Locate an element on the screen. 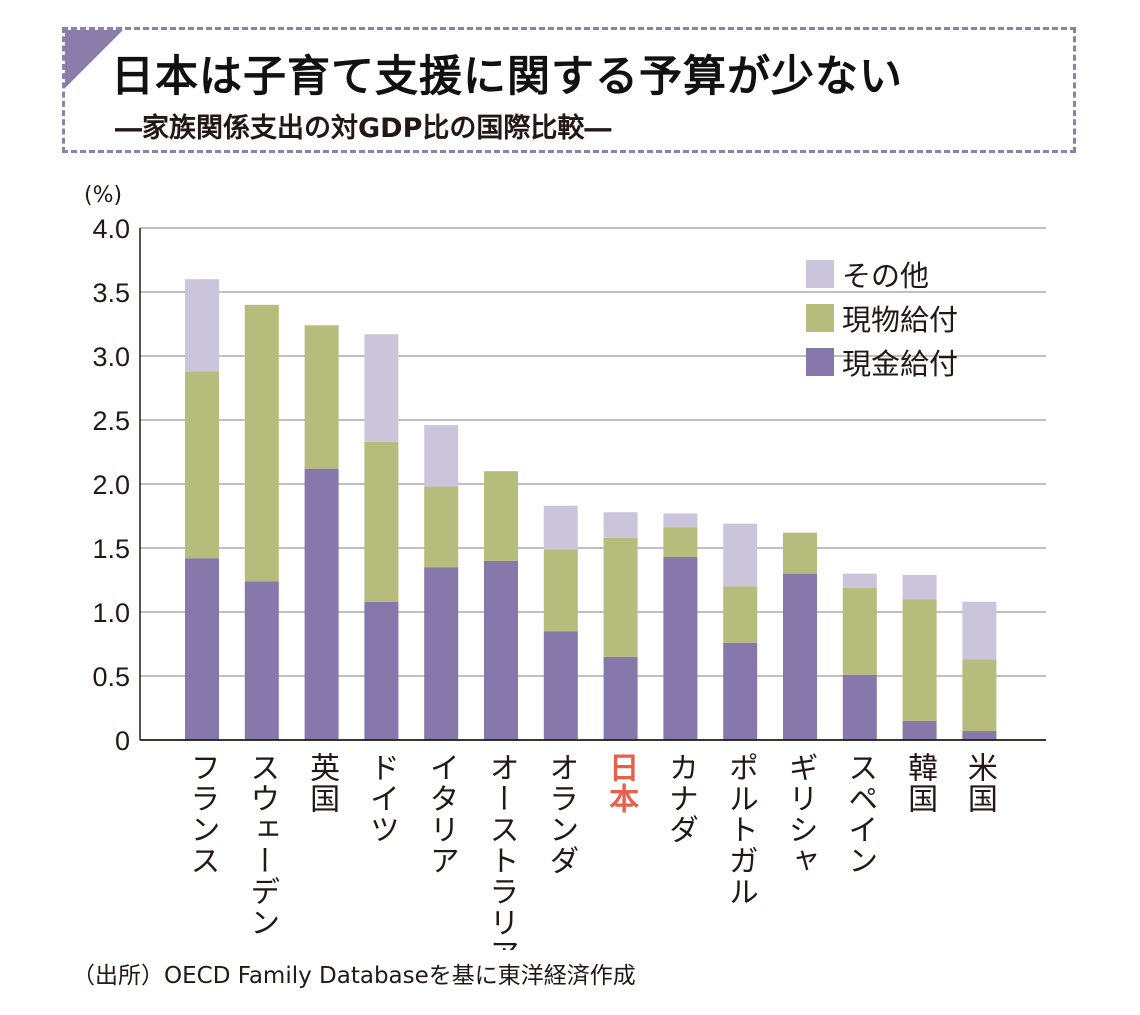 This screenshot has height=1015, width=1140. chart-title: 日本は子育て支援に関する予算が少ない is located at coordinates (507, 77).